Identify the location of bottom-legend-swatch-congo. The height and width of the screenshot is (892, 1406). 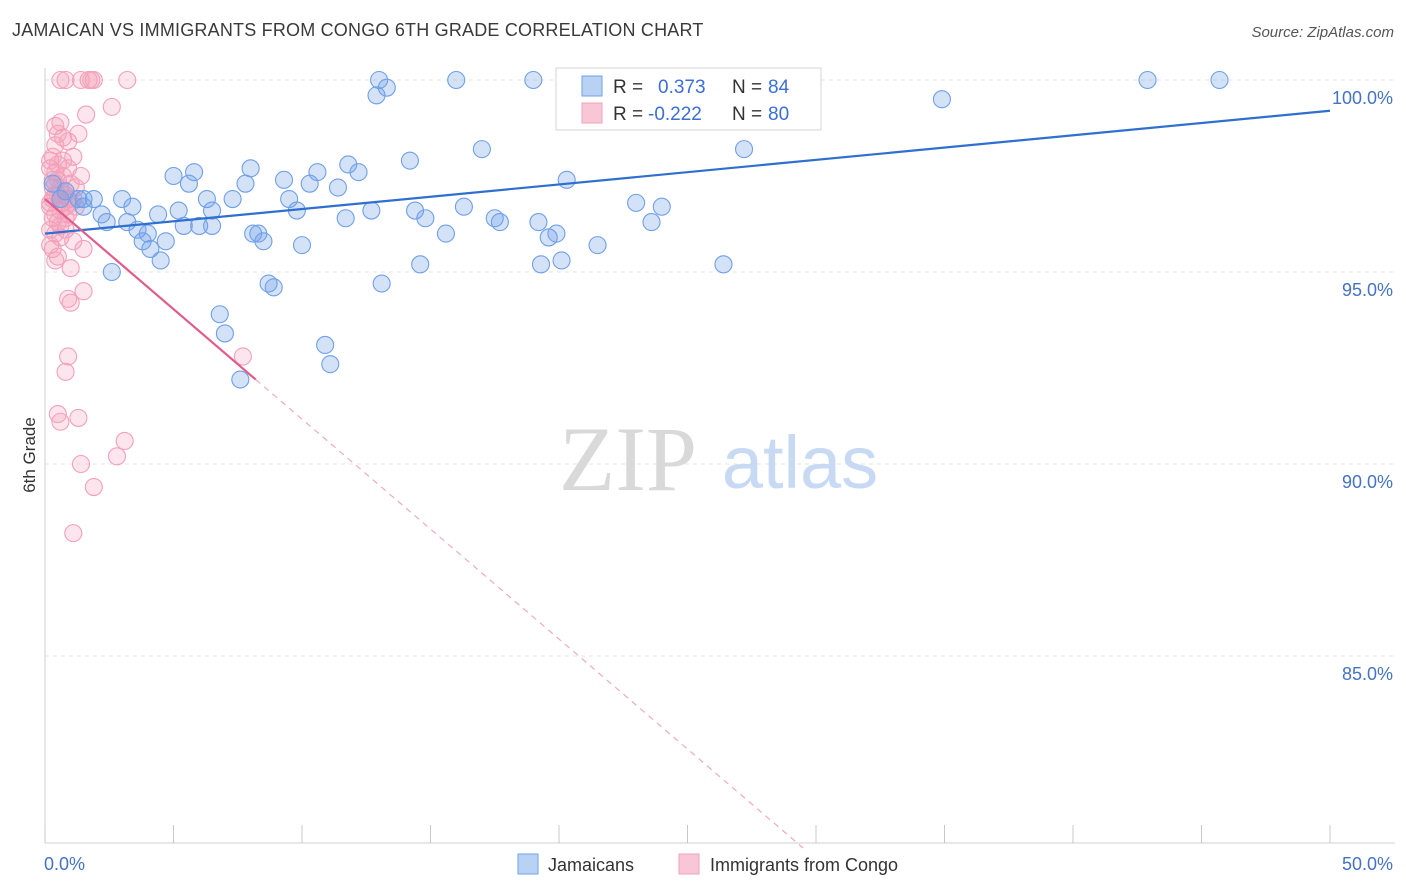
(689, 864).